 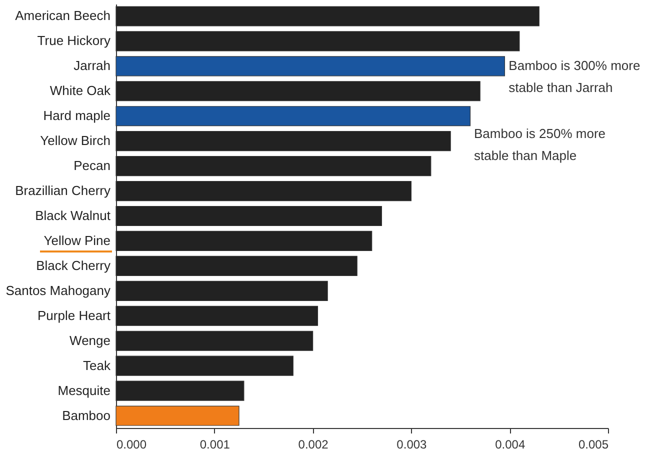 I want to click on y-tick-label: Black Walnut, so click(x=73, y=215).